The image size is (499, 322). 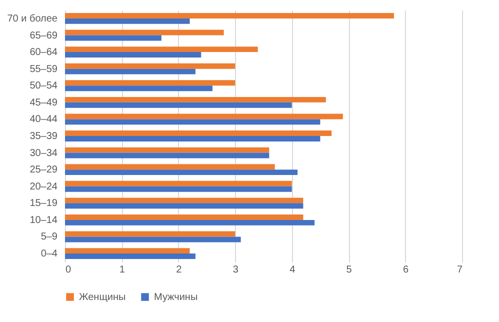 I want to click on y-tick-label: 40–44, so click(x=44, y=120).